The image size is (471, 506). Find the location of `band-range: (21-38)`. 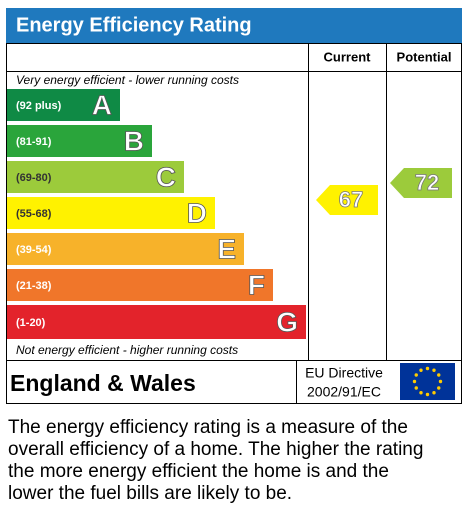

band-range: (21-38) is located at coordinates (34, 286).